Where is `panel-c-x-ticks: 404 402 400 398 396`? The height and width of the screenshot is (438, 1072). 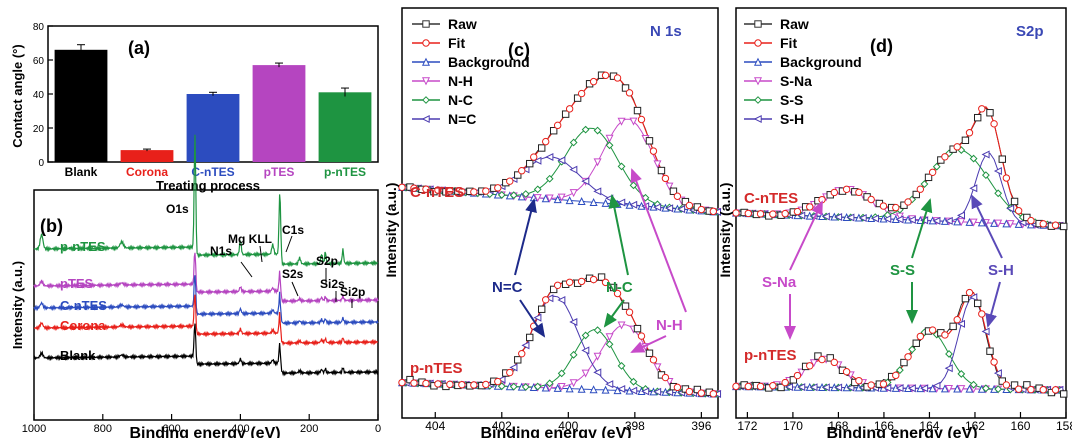 panel-c-x-ticks: 404 402 400 398 396 is located at coordinates (568, 422).